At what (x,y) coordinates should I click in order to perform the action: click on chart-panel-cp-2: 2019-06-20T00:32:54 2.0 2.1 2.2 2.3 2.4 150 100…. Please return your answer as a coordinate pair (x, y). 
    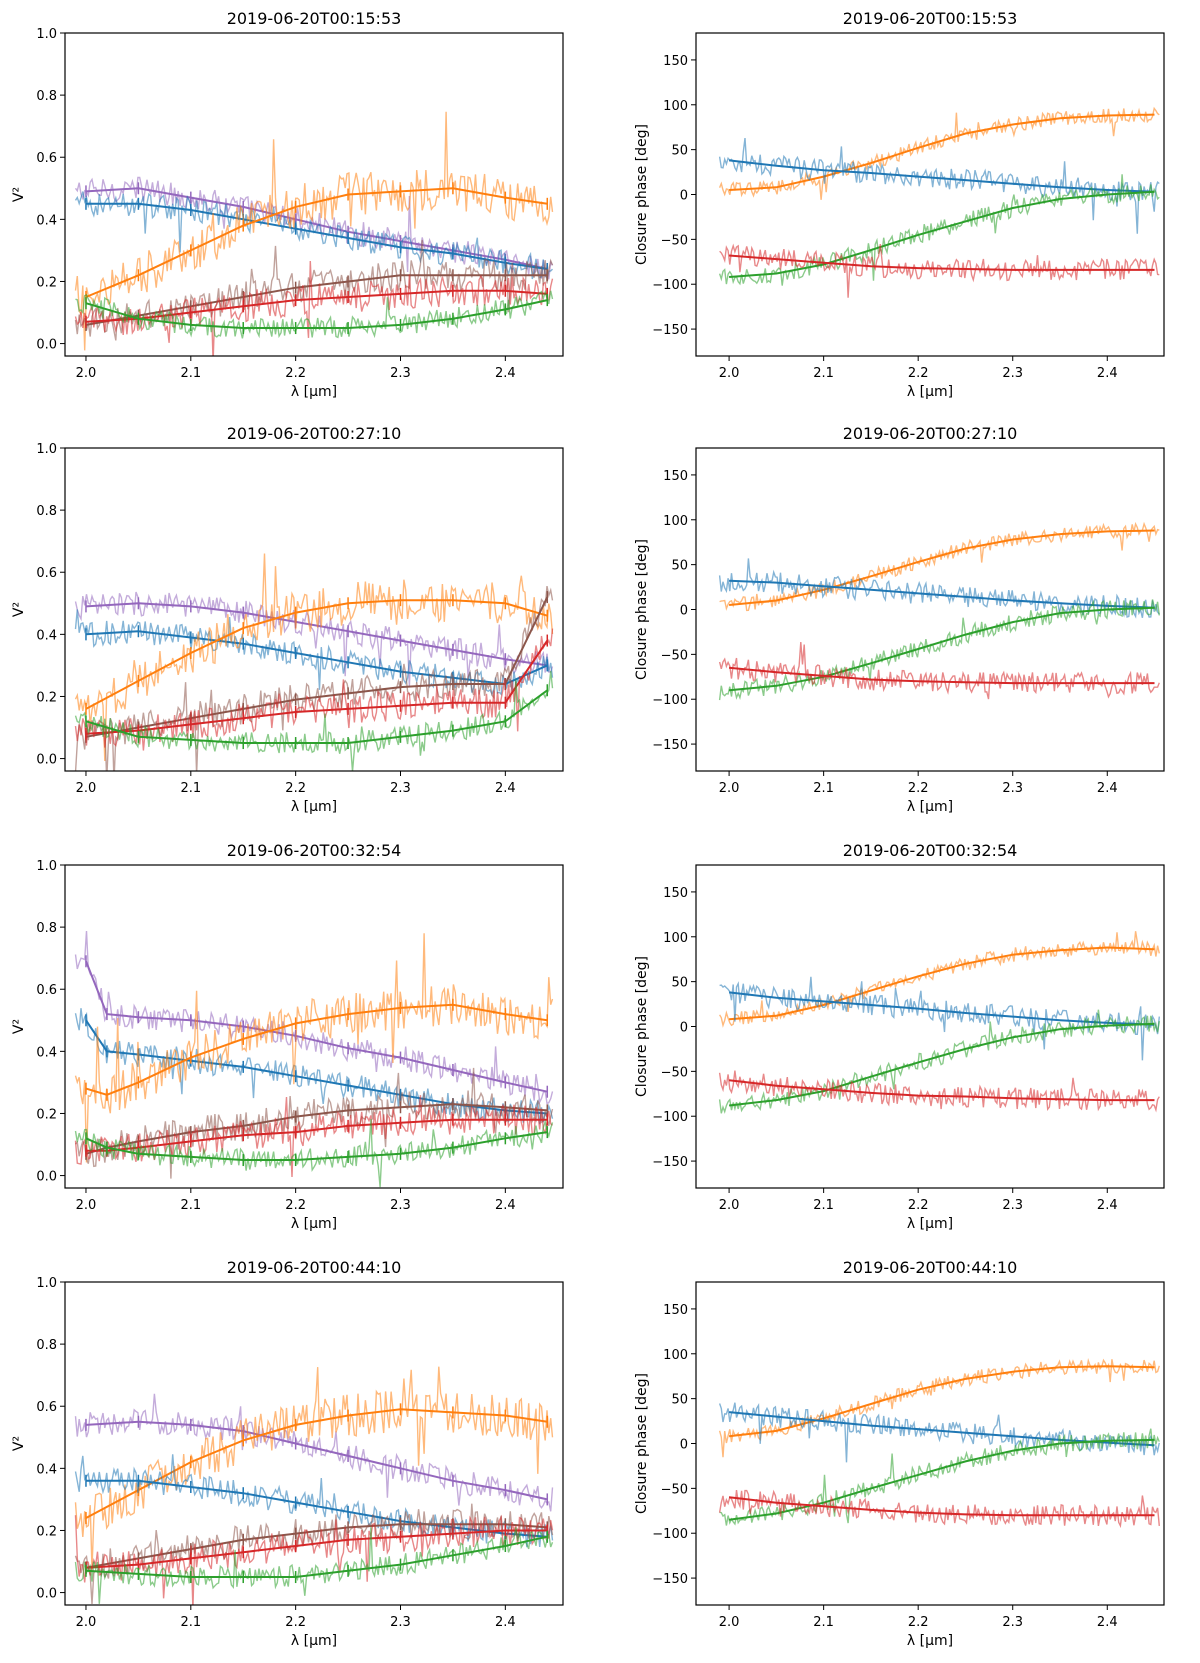
    Looking at the image, I should click on (899, 1036).